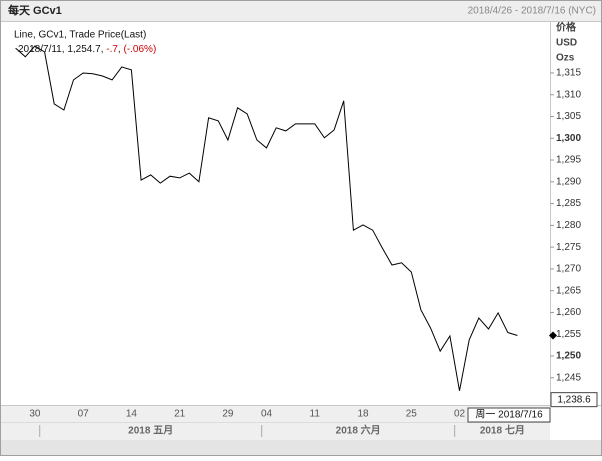  What do you see at coordinates (568, 94) in the screenshot?
I see `y-tick-label: 1,310` at bounding box center [568, 94].